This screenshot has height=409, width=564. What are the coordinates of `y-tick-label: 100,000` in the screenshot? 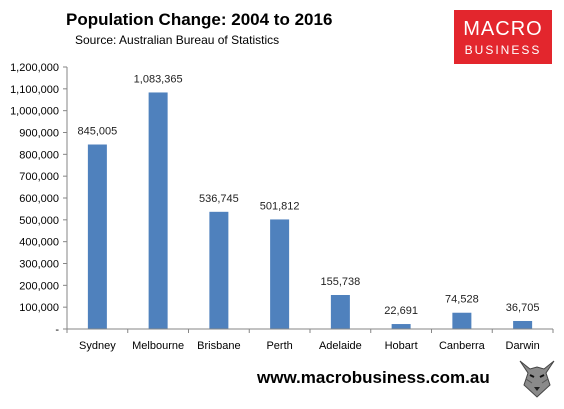 It's located at (39, 308).